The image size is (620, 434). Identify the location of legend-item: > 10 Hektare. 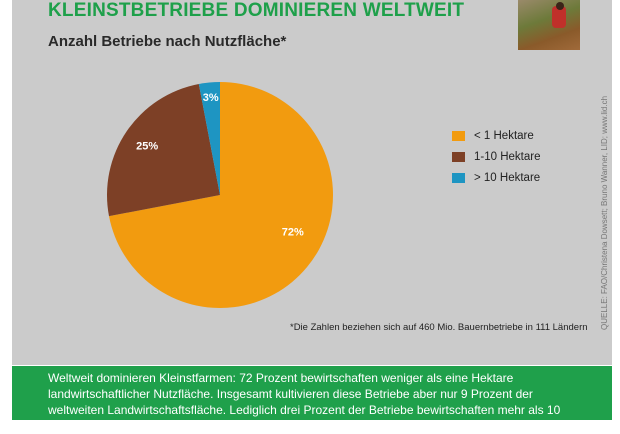
(496, 178).